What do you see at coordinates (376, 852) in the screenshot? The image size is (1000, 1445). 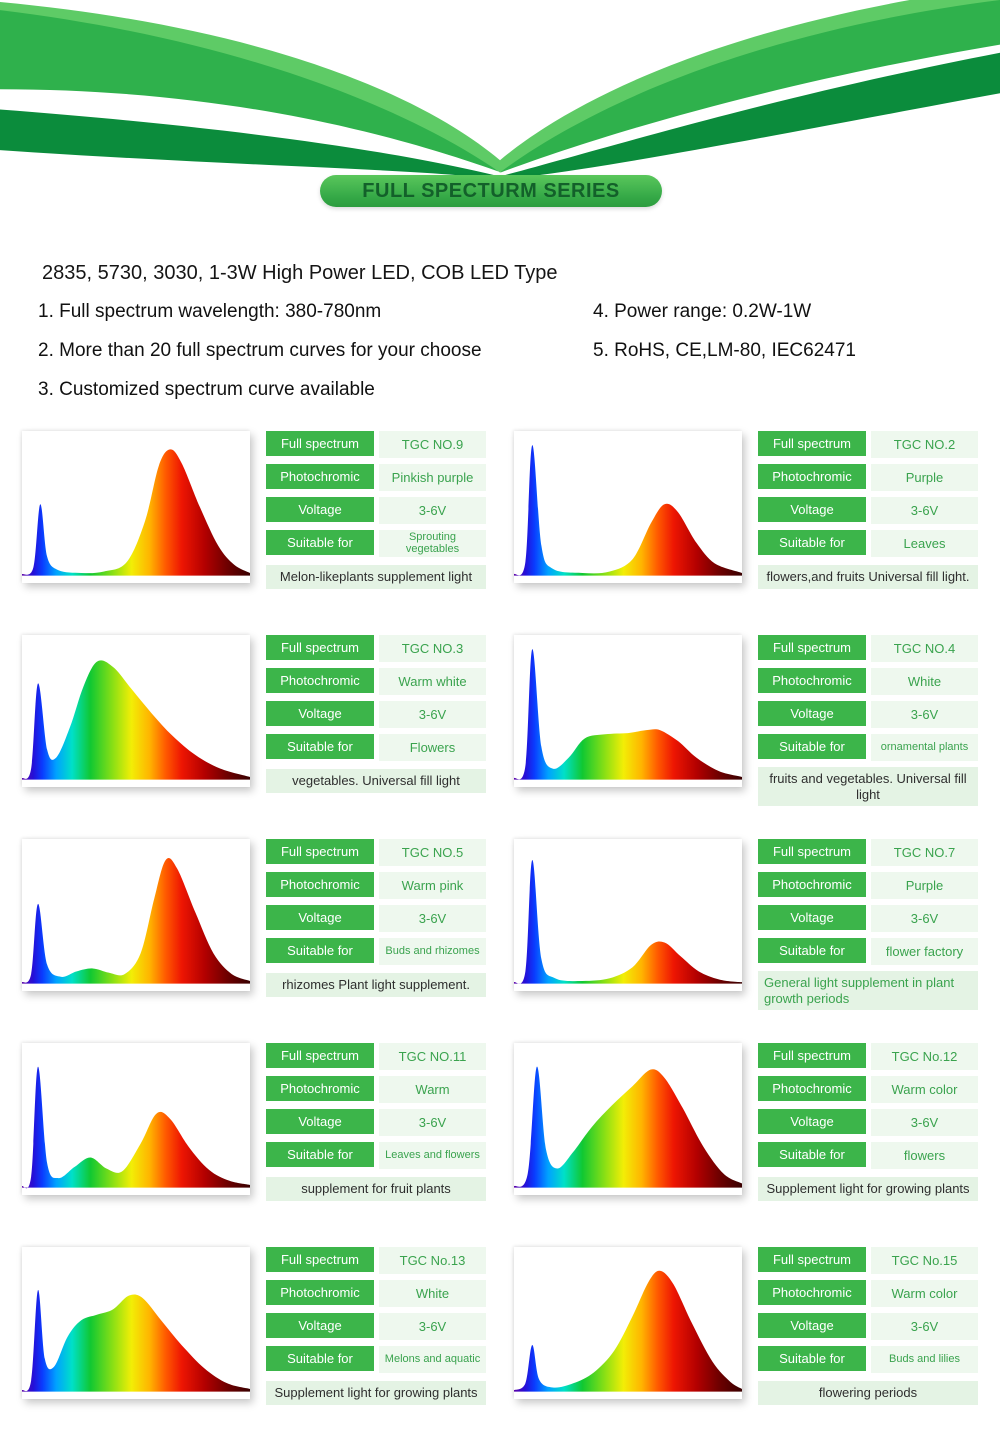 I see `spec-row-full-spectrum: Full spectrum TGC NO.5` at bounding box center [376, 852].